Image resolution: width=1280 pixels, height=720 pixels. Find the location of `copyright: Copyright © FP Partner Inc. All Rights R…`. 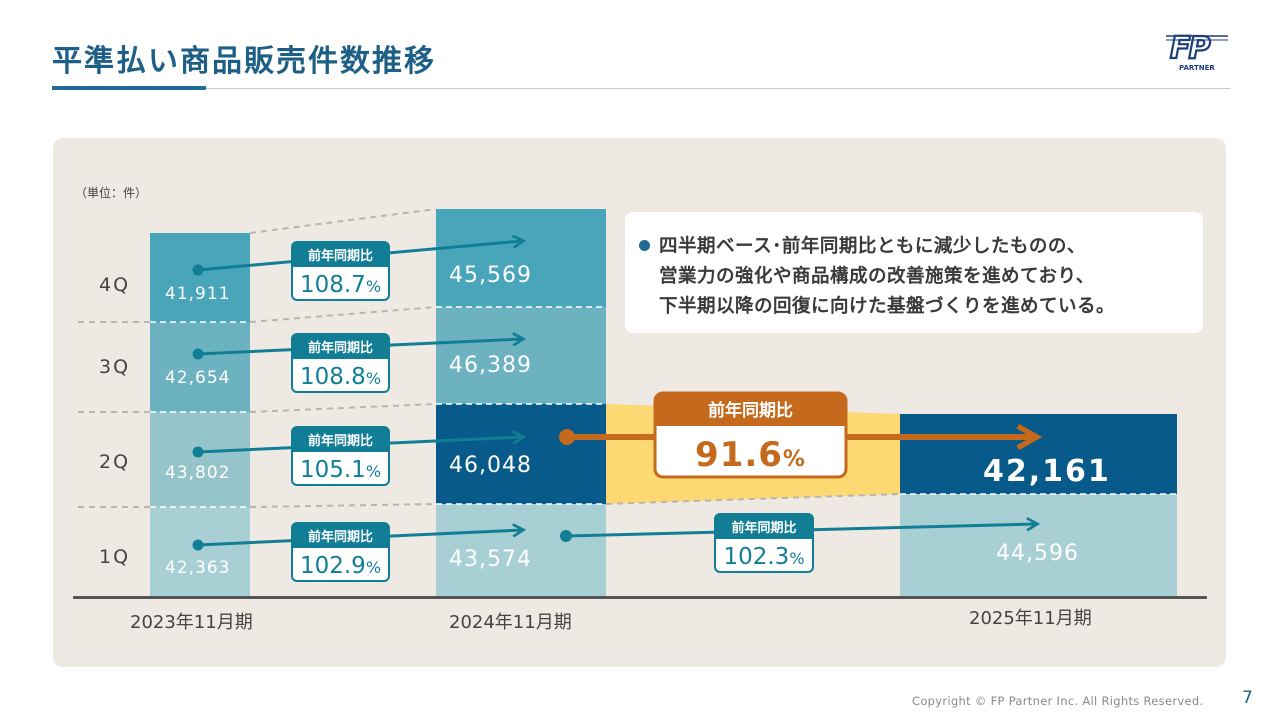

copyright: Copyright © FP Partner Inc. All Rights R… is located at coordinates (1058, 701).